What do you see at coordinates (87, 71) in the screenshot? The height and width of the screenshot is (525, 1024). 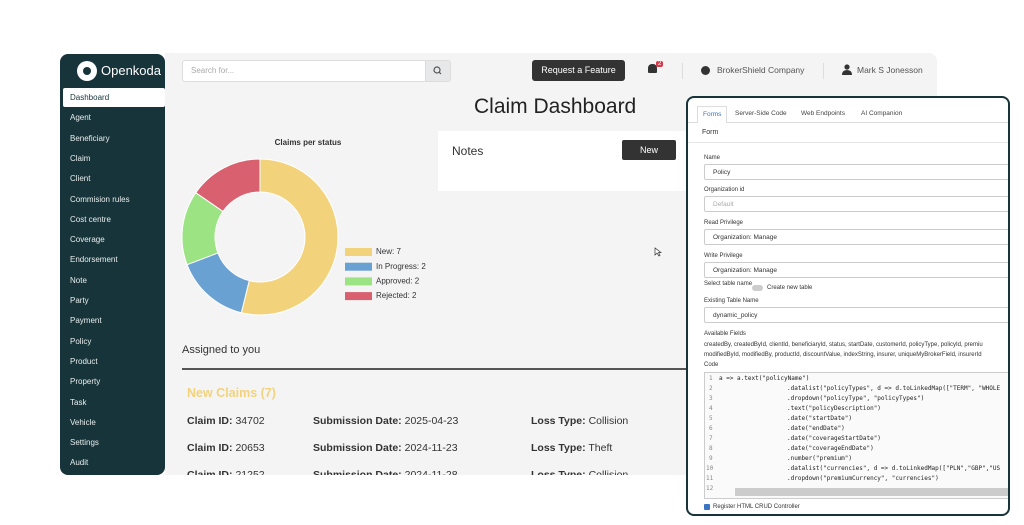 I see `brand-logo` at bounding box center [87, 71].